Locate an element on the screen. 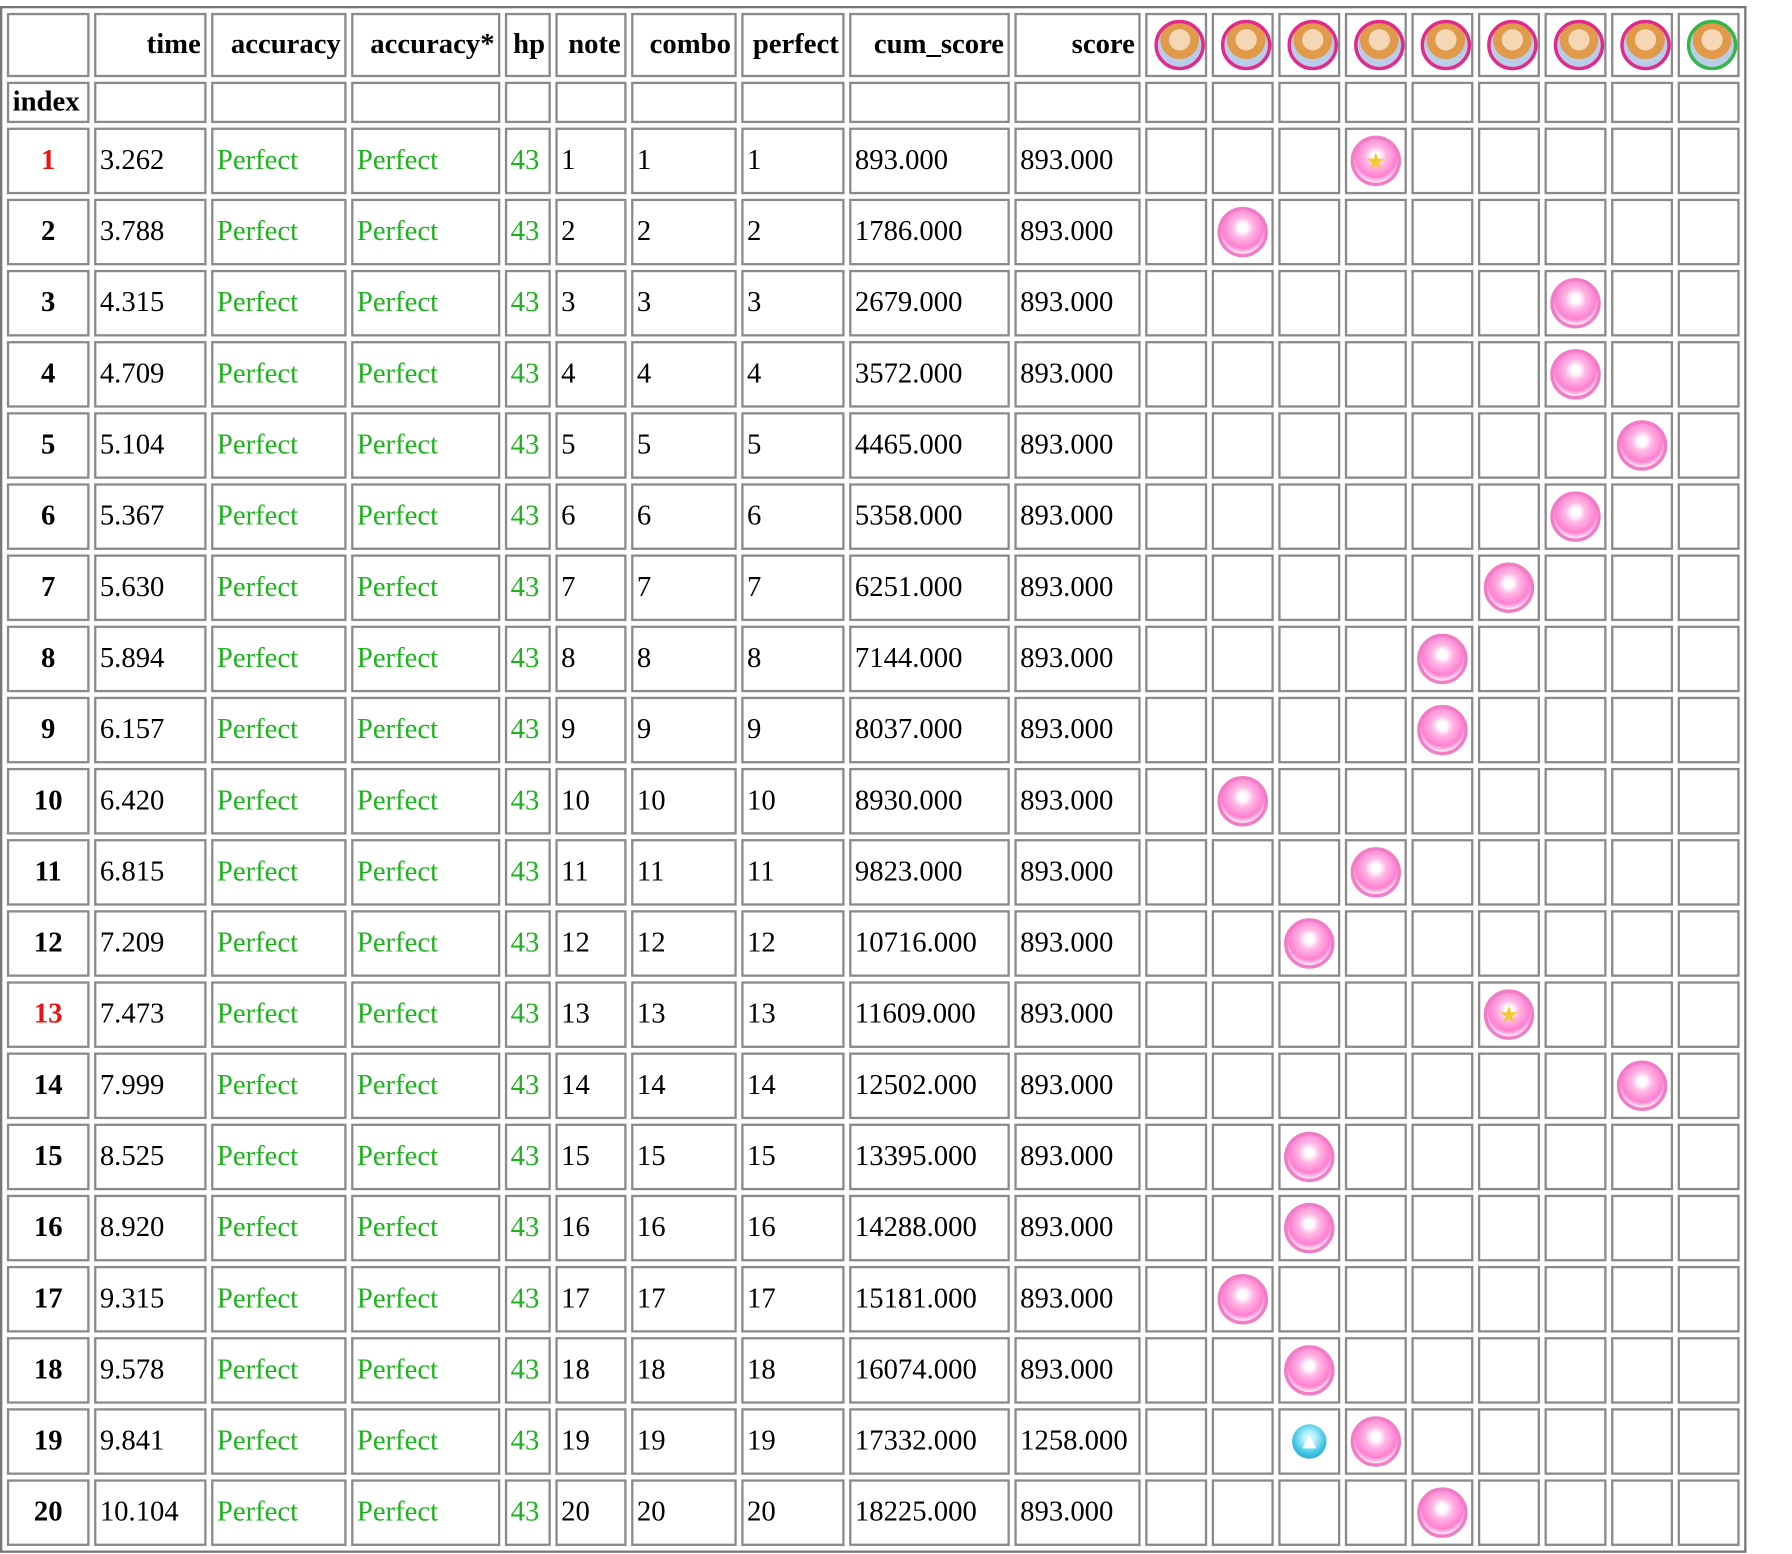 The image size is (1792, 1554). cell-note: 13 is located at coordinates (591, 1014).